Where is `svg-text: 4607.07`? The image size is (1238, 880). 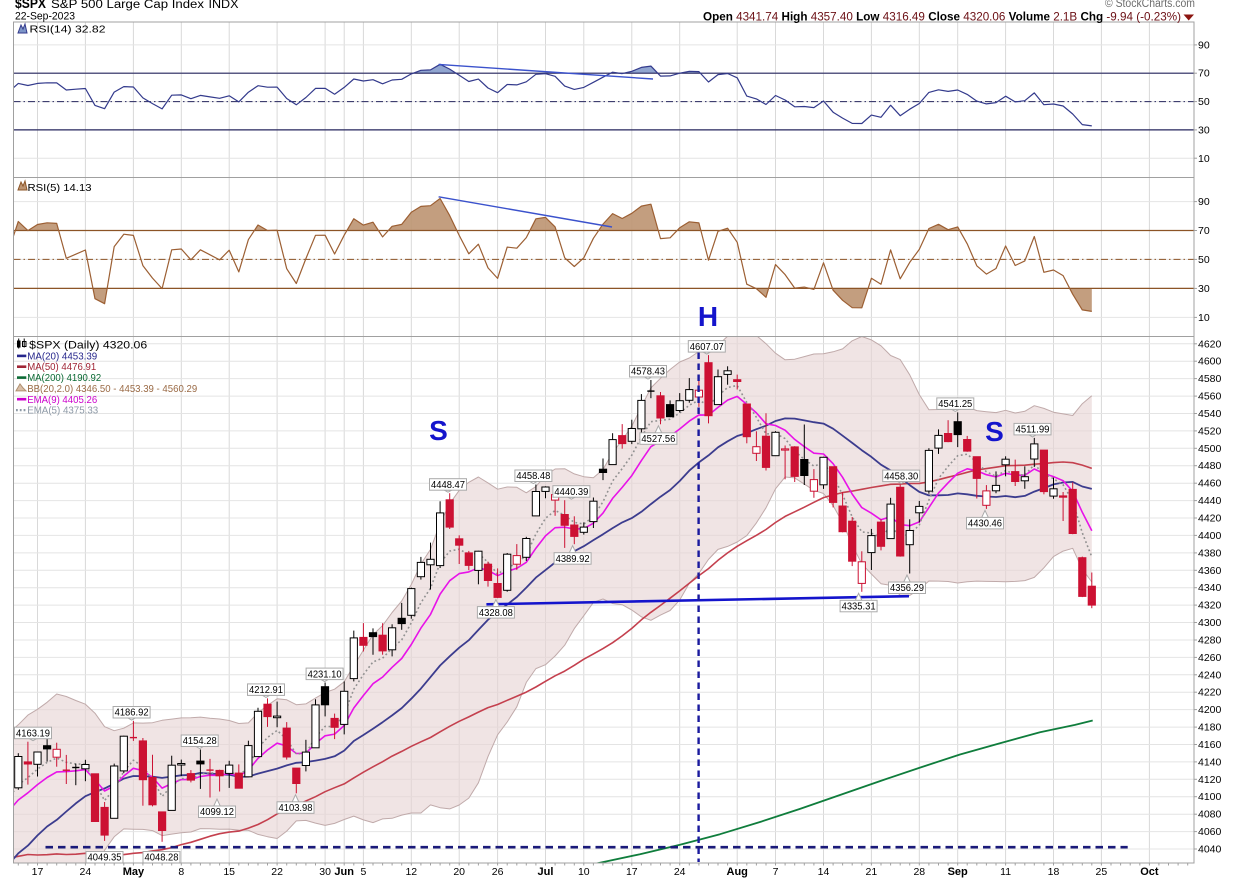 svg-text: 4607.07 is located at coordinates (707, 347).